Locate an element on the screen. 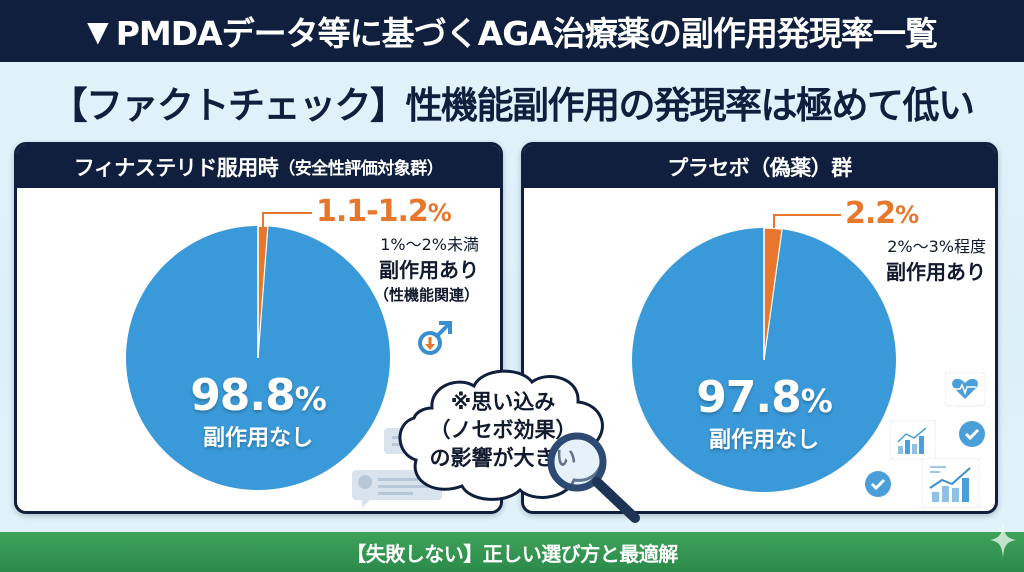  placebo-panel-header: プラセボ（偽薬）群 is located at coordinates (759, 166).